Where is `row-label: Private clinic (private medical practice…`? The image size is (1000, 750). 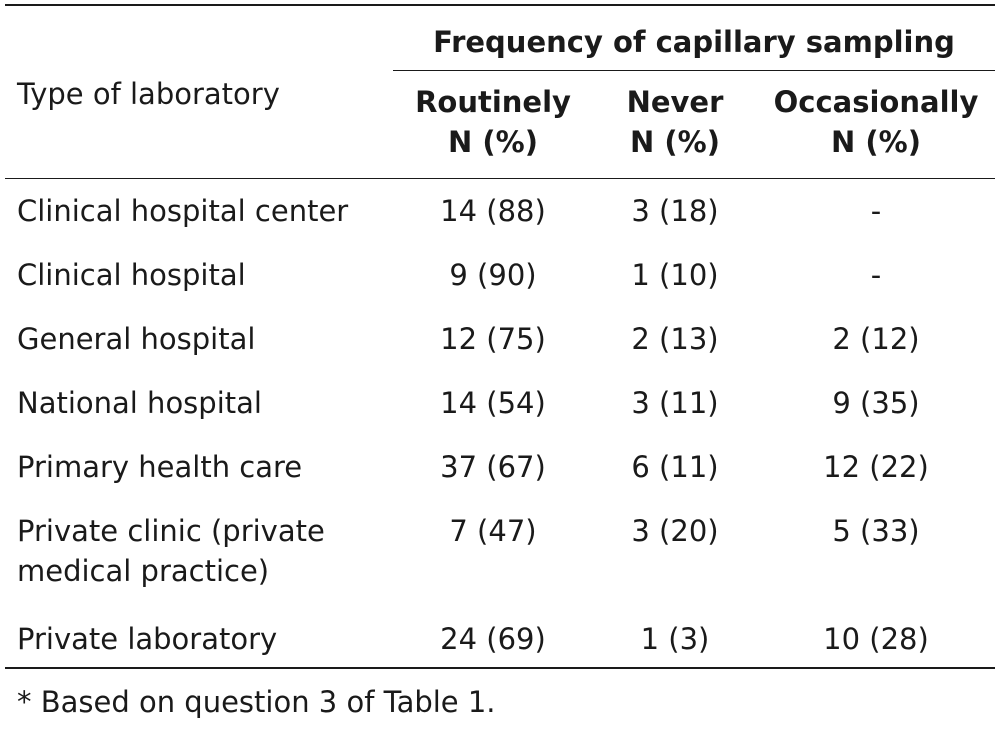
row-label: Private clinic (private medical practice… is located at coordinates (202, 551).